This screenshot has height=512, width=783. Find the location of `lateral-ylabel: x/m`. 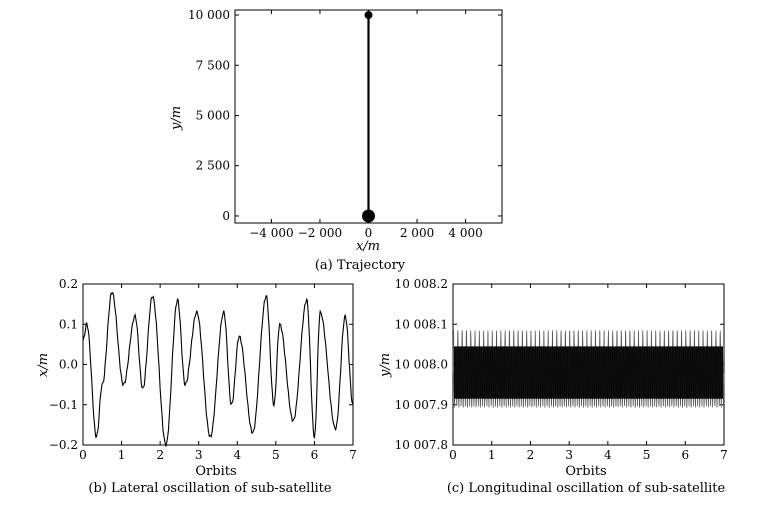

lateral-ylabel: x/m is located at coordinates (43, 365).